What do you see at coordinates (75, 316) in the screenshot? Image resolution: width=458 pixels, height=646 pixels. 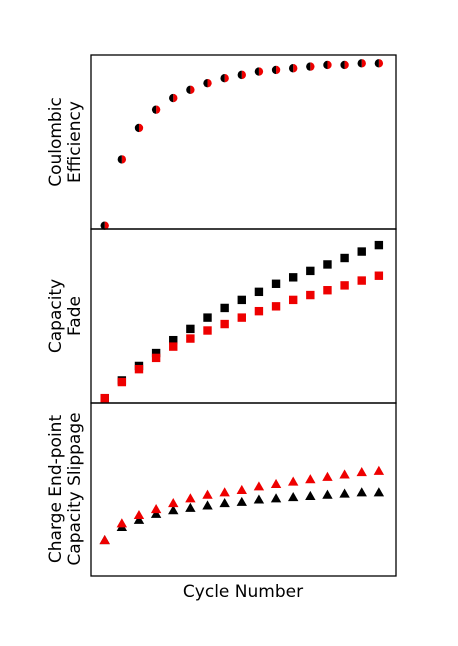 I see `y-axis-label-line-2: Fade` at bounding box center [75, 316].